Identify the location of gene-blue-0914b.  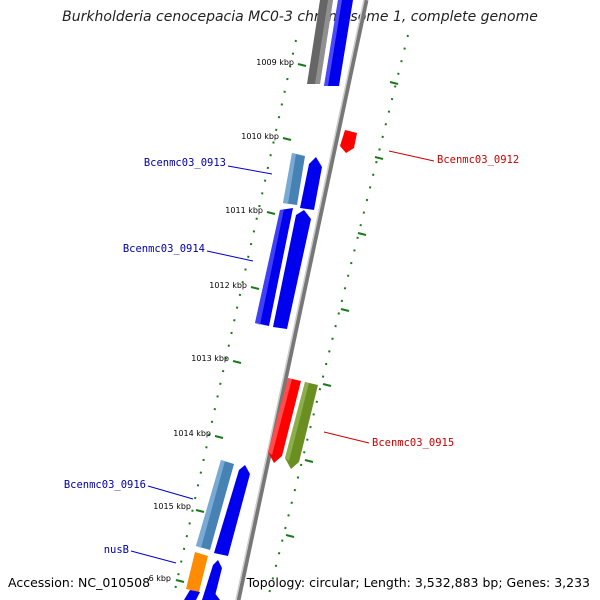
(292, 269).